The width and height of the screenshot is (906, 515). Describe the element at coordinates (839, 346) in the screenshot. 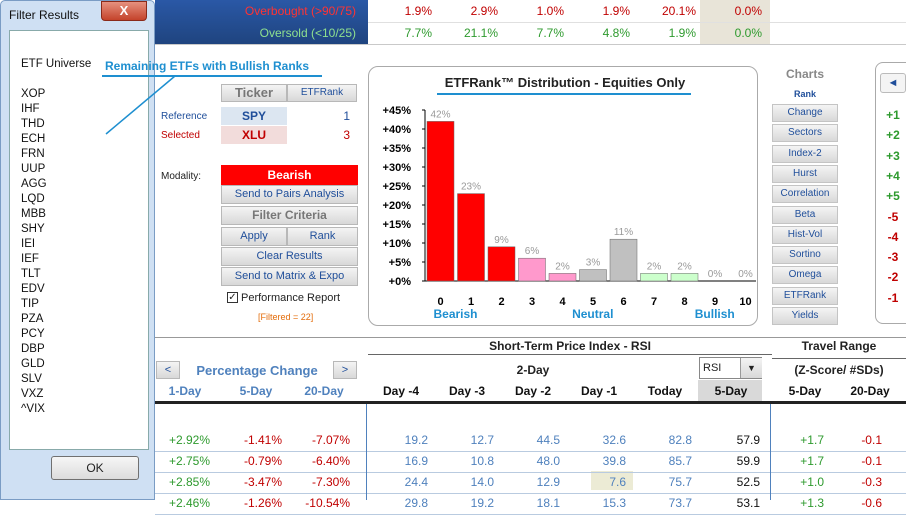

I see `travel-range-title: Travel Range` at that location.